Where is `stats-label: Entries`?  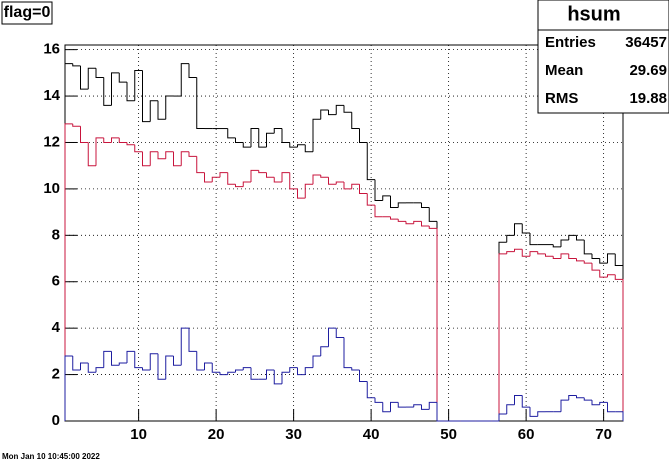 stats-label: Entries is located at coordinates (570, 42).